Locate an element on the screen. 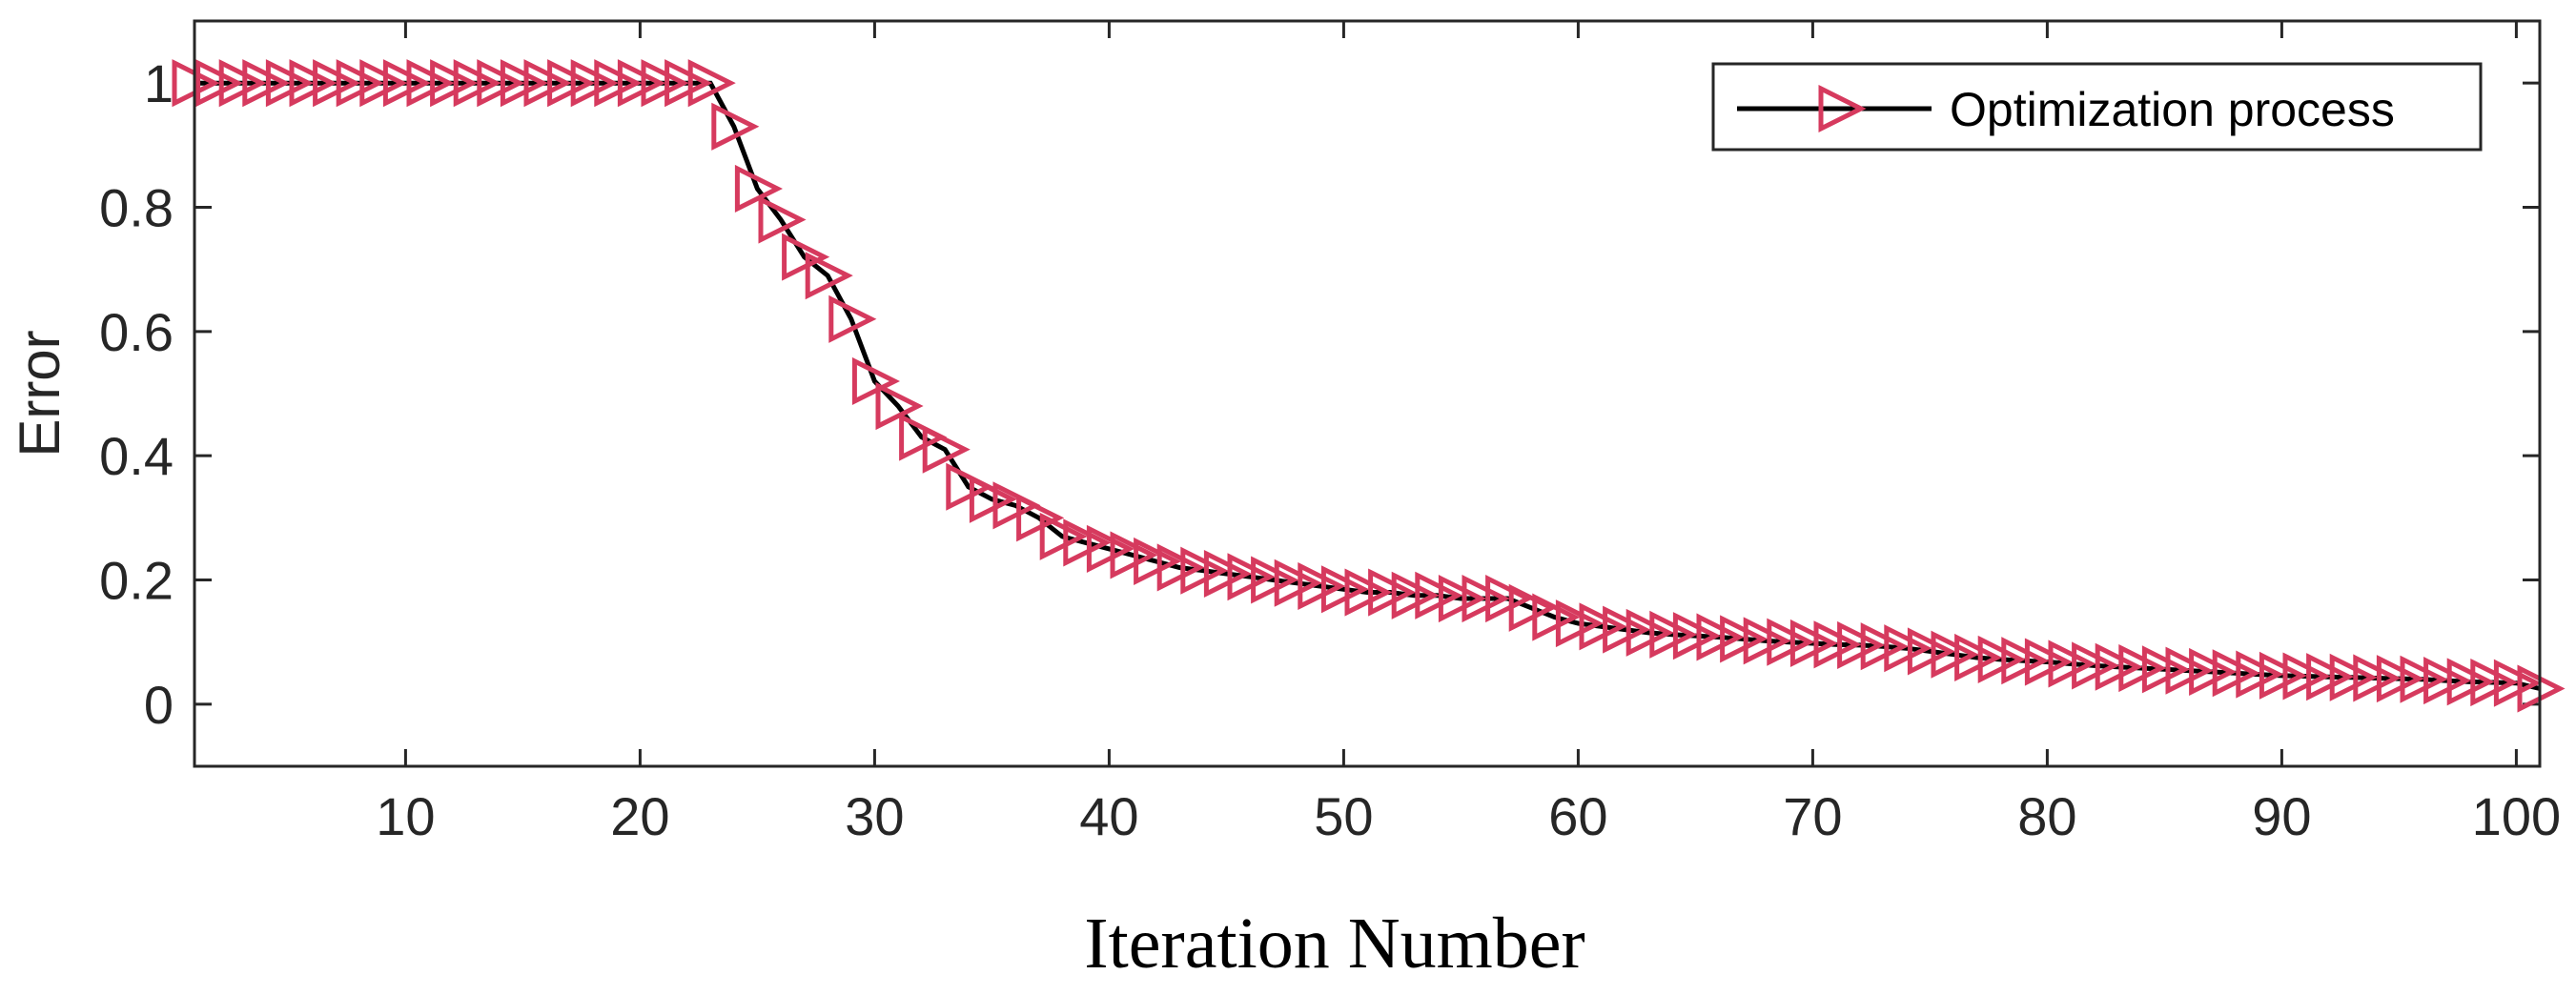 This screenshot has height=995, width=2576. x-tick-label: 60 is located at coordinates (1577, 816).